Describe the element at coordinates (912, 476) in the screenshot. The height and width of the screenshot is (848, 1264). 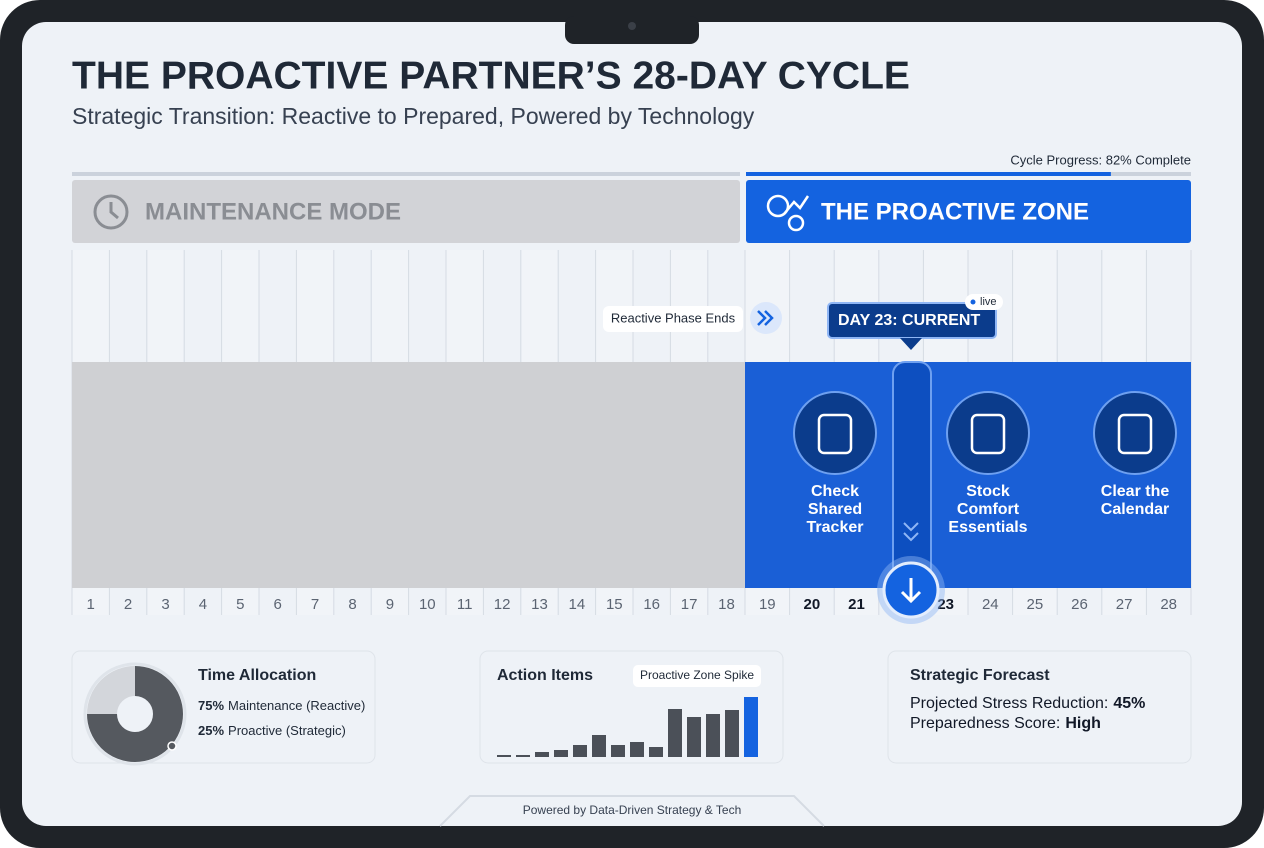
I see `current-slider` at that location.